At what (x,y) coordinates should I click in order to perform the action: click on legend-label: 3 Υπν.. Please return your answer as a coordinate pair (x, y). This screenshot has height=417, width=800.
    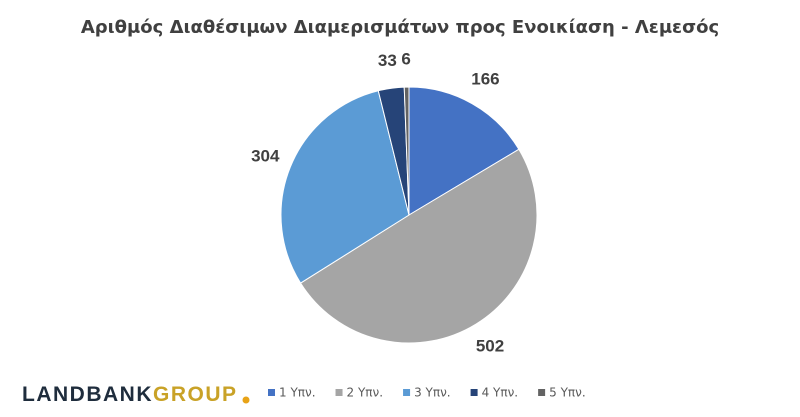
    Looking at the image, I should click on (432, 393).